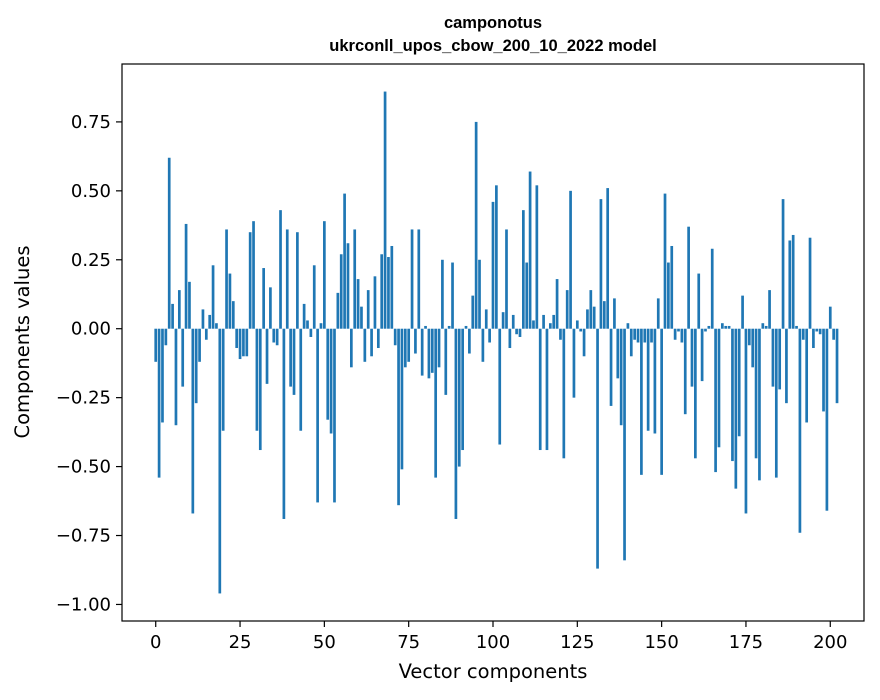 The height and width of the screenshot is (700, 880). I want to click on x-tick-label: 150, so click(661, 642).